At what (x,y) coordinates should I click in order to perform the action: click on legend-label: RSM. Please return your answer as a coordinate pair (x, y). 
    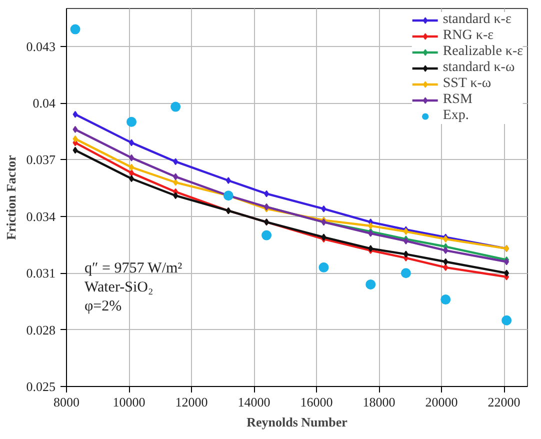
    Looking at the image, I should click on (457, 100).